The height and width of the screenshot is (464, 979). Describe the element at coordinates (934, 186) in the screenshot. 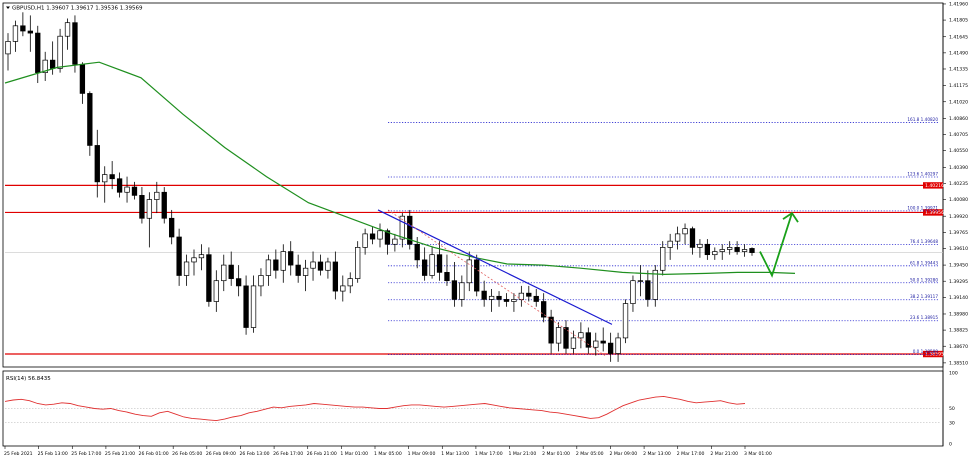

I see `price-level-label: 1.40216` at that location.